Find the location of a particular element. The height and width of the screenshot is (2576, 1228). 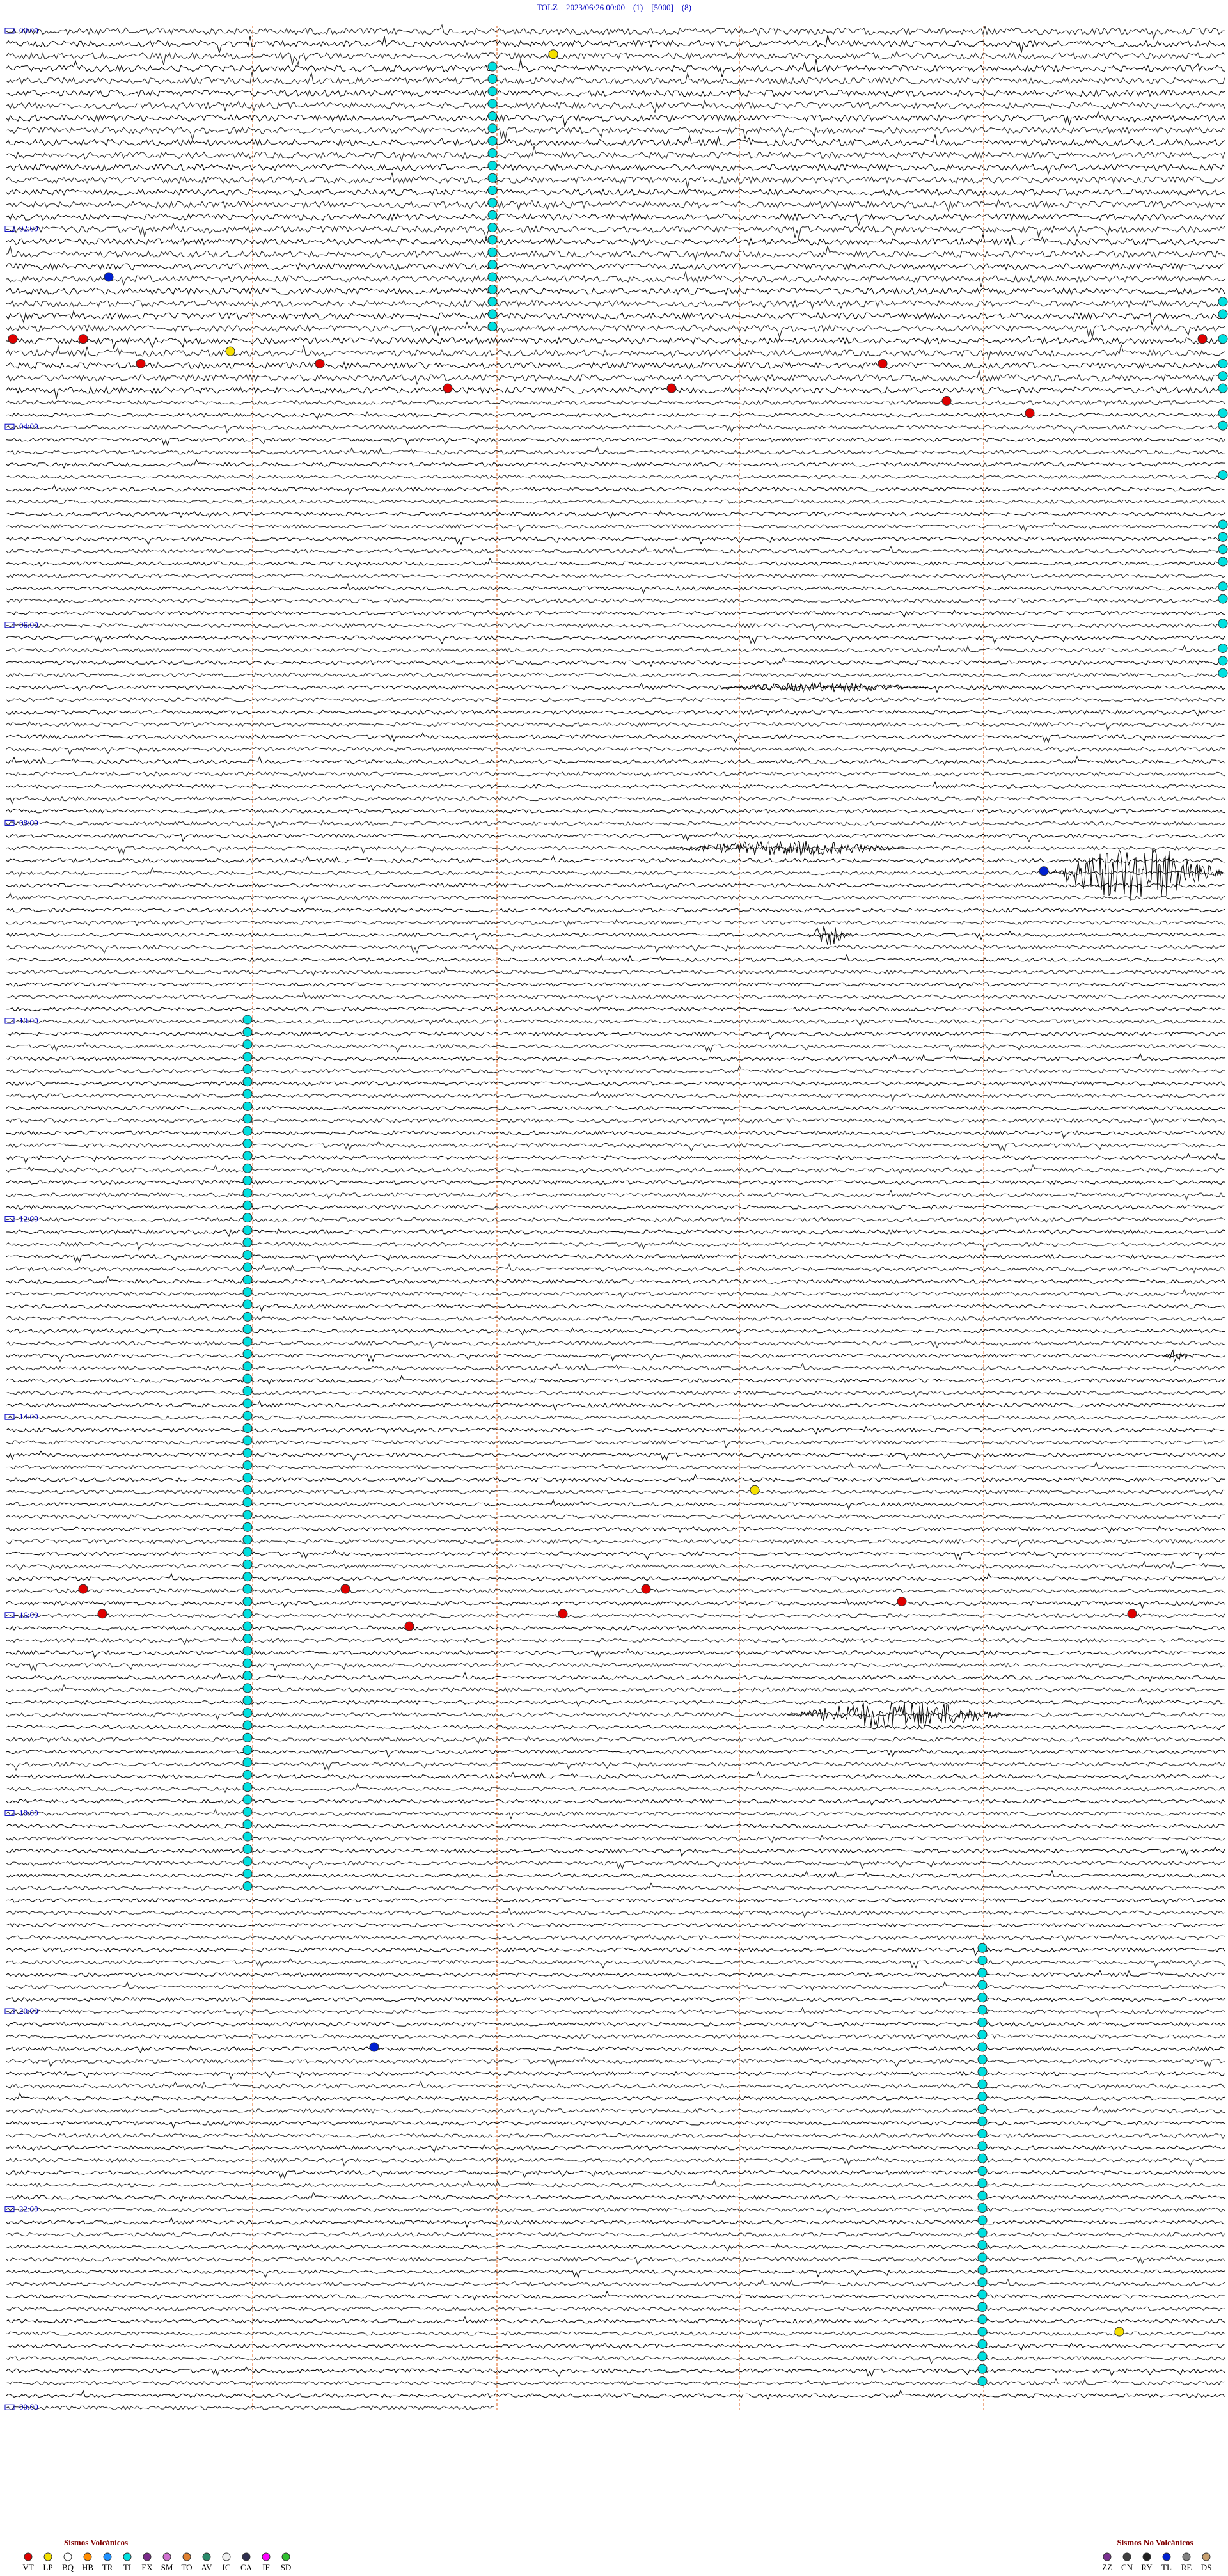

time-label: 10:00 is located at coordinates (28, 1020).